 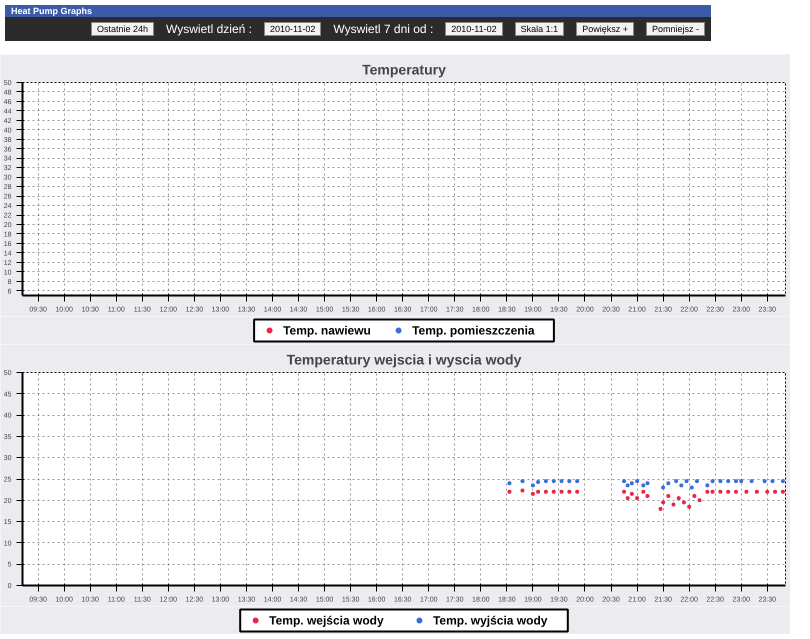 I want to click on text: Wyswietl 7 dni od :, so click(x=383, y=29).